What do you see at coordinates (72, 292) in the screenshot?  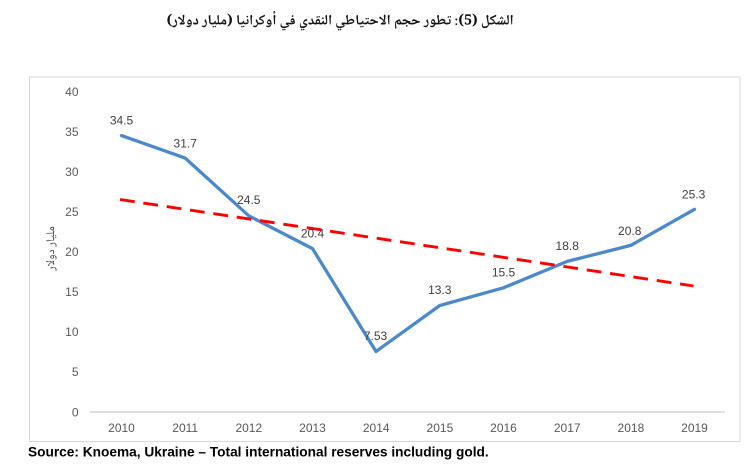 I see `svg-text: 15` at bounding box center [72, 292].